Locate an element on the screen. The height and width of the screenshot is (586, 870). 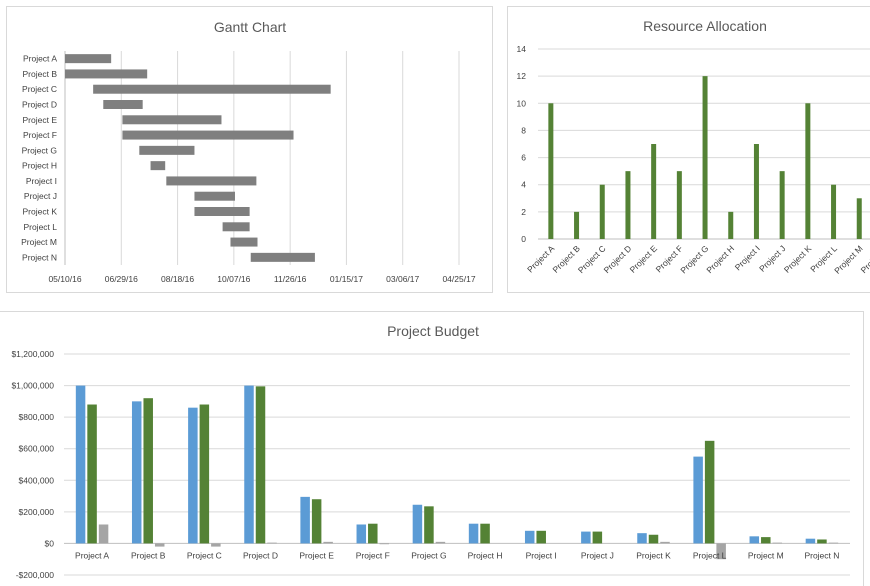
x-category-label: Project L is located at coordinates (710, 555).